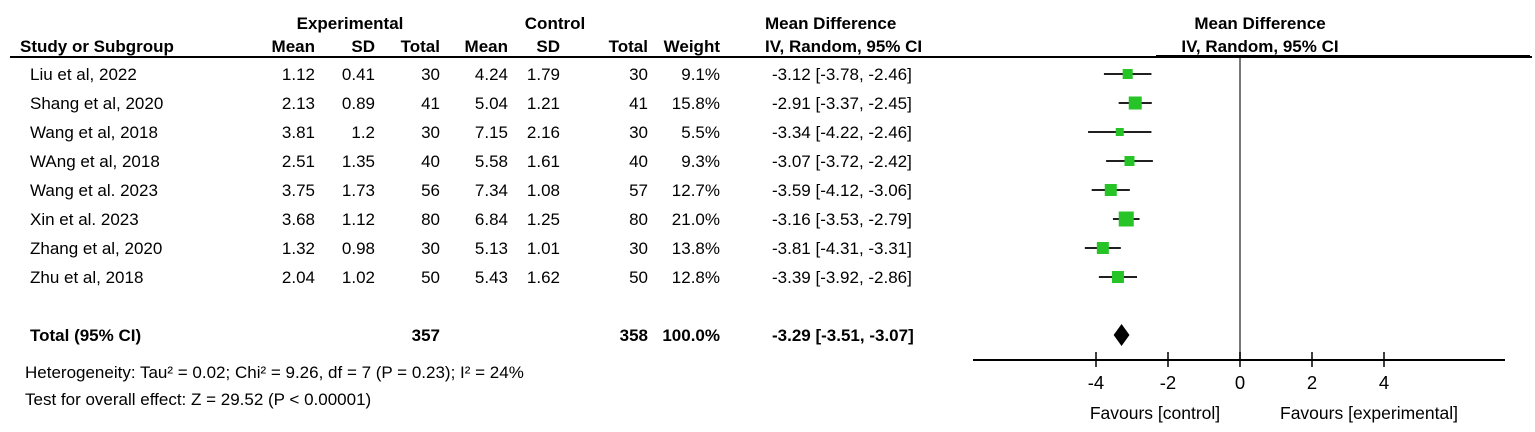 The height and width of the screenshot is (432, 1535). Describe the element at coordinates (363, 46) in the screenshot. I see `col-header-exp-sd: SD` at that location.